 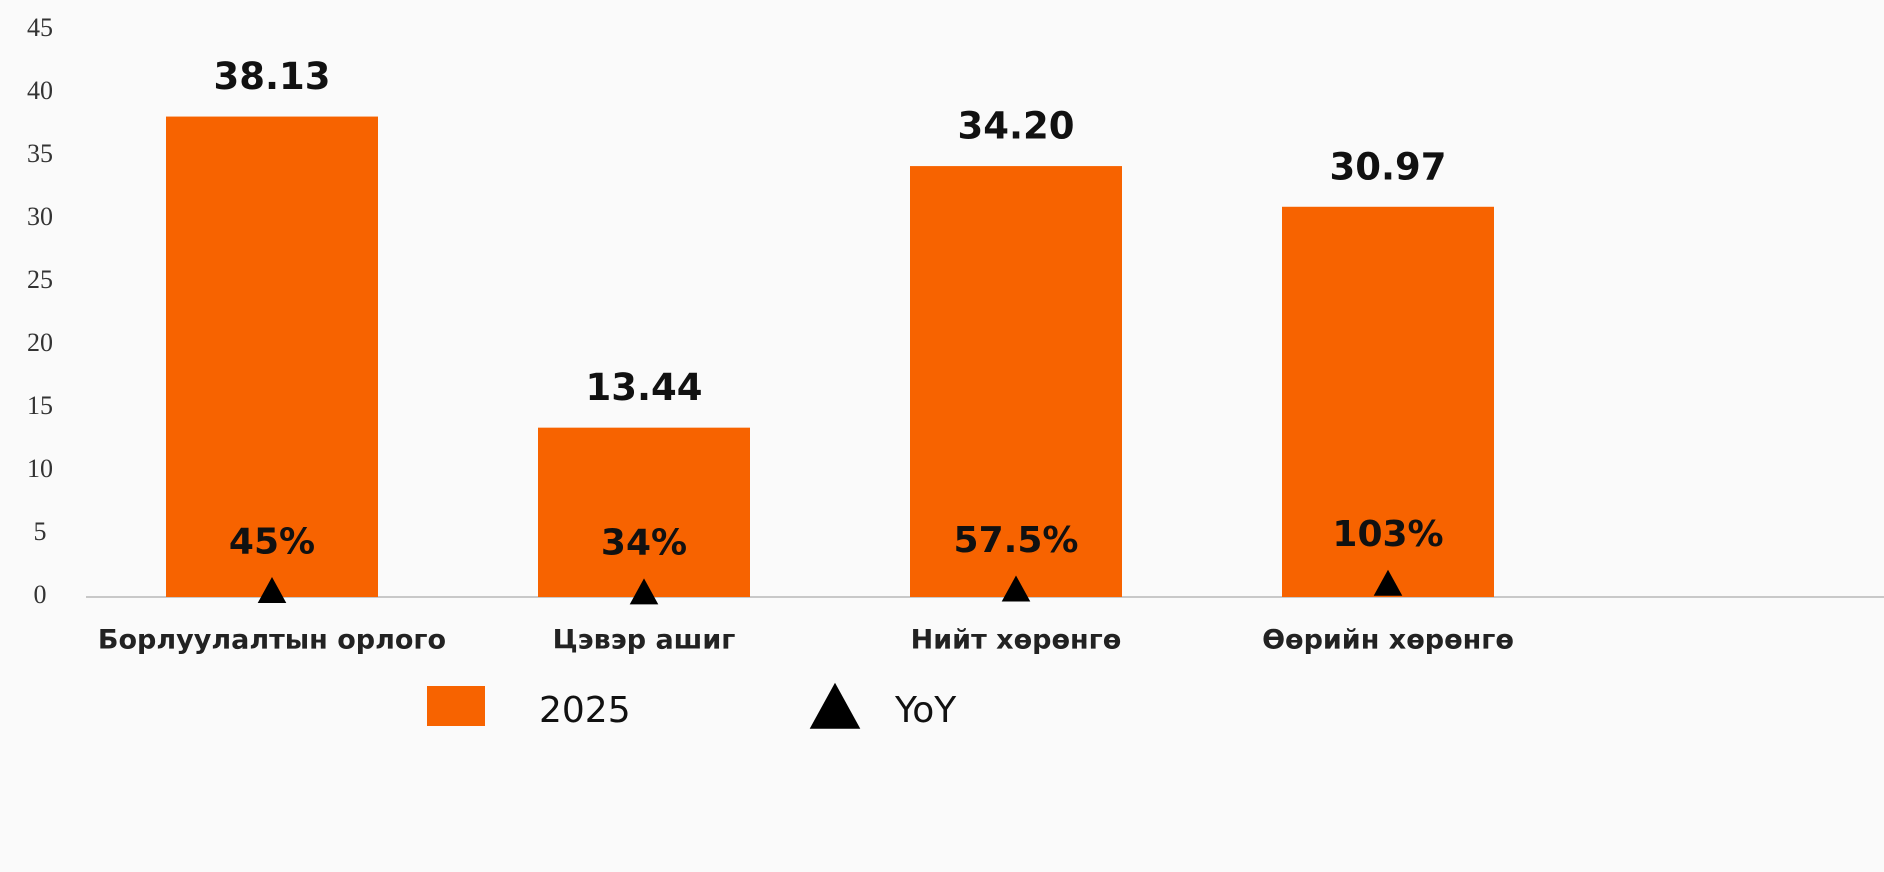 I want to click on yoy-label: 103%, so click(x=1387, y=534).